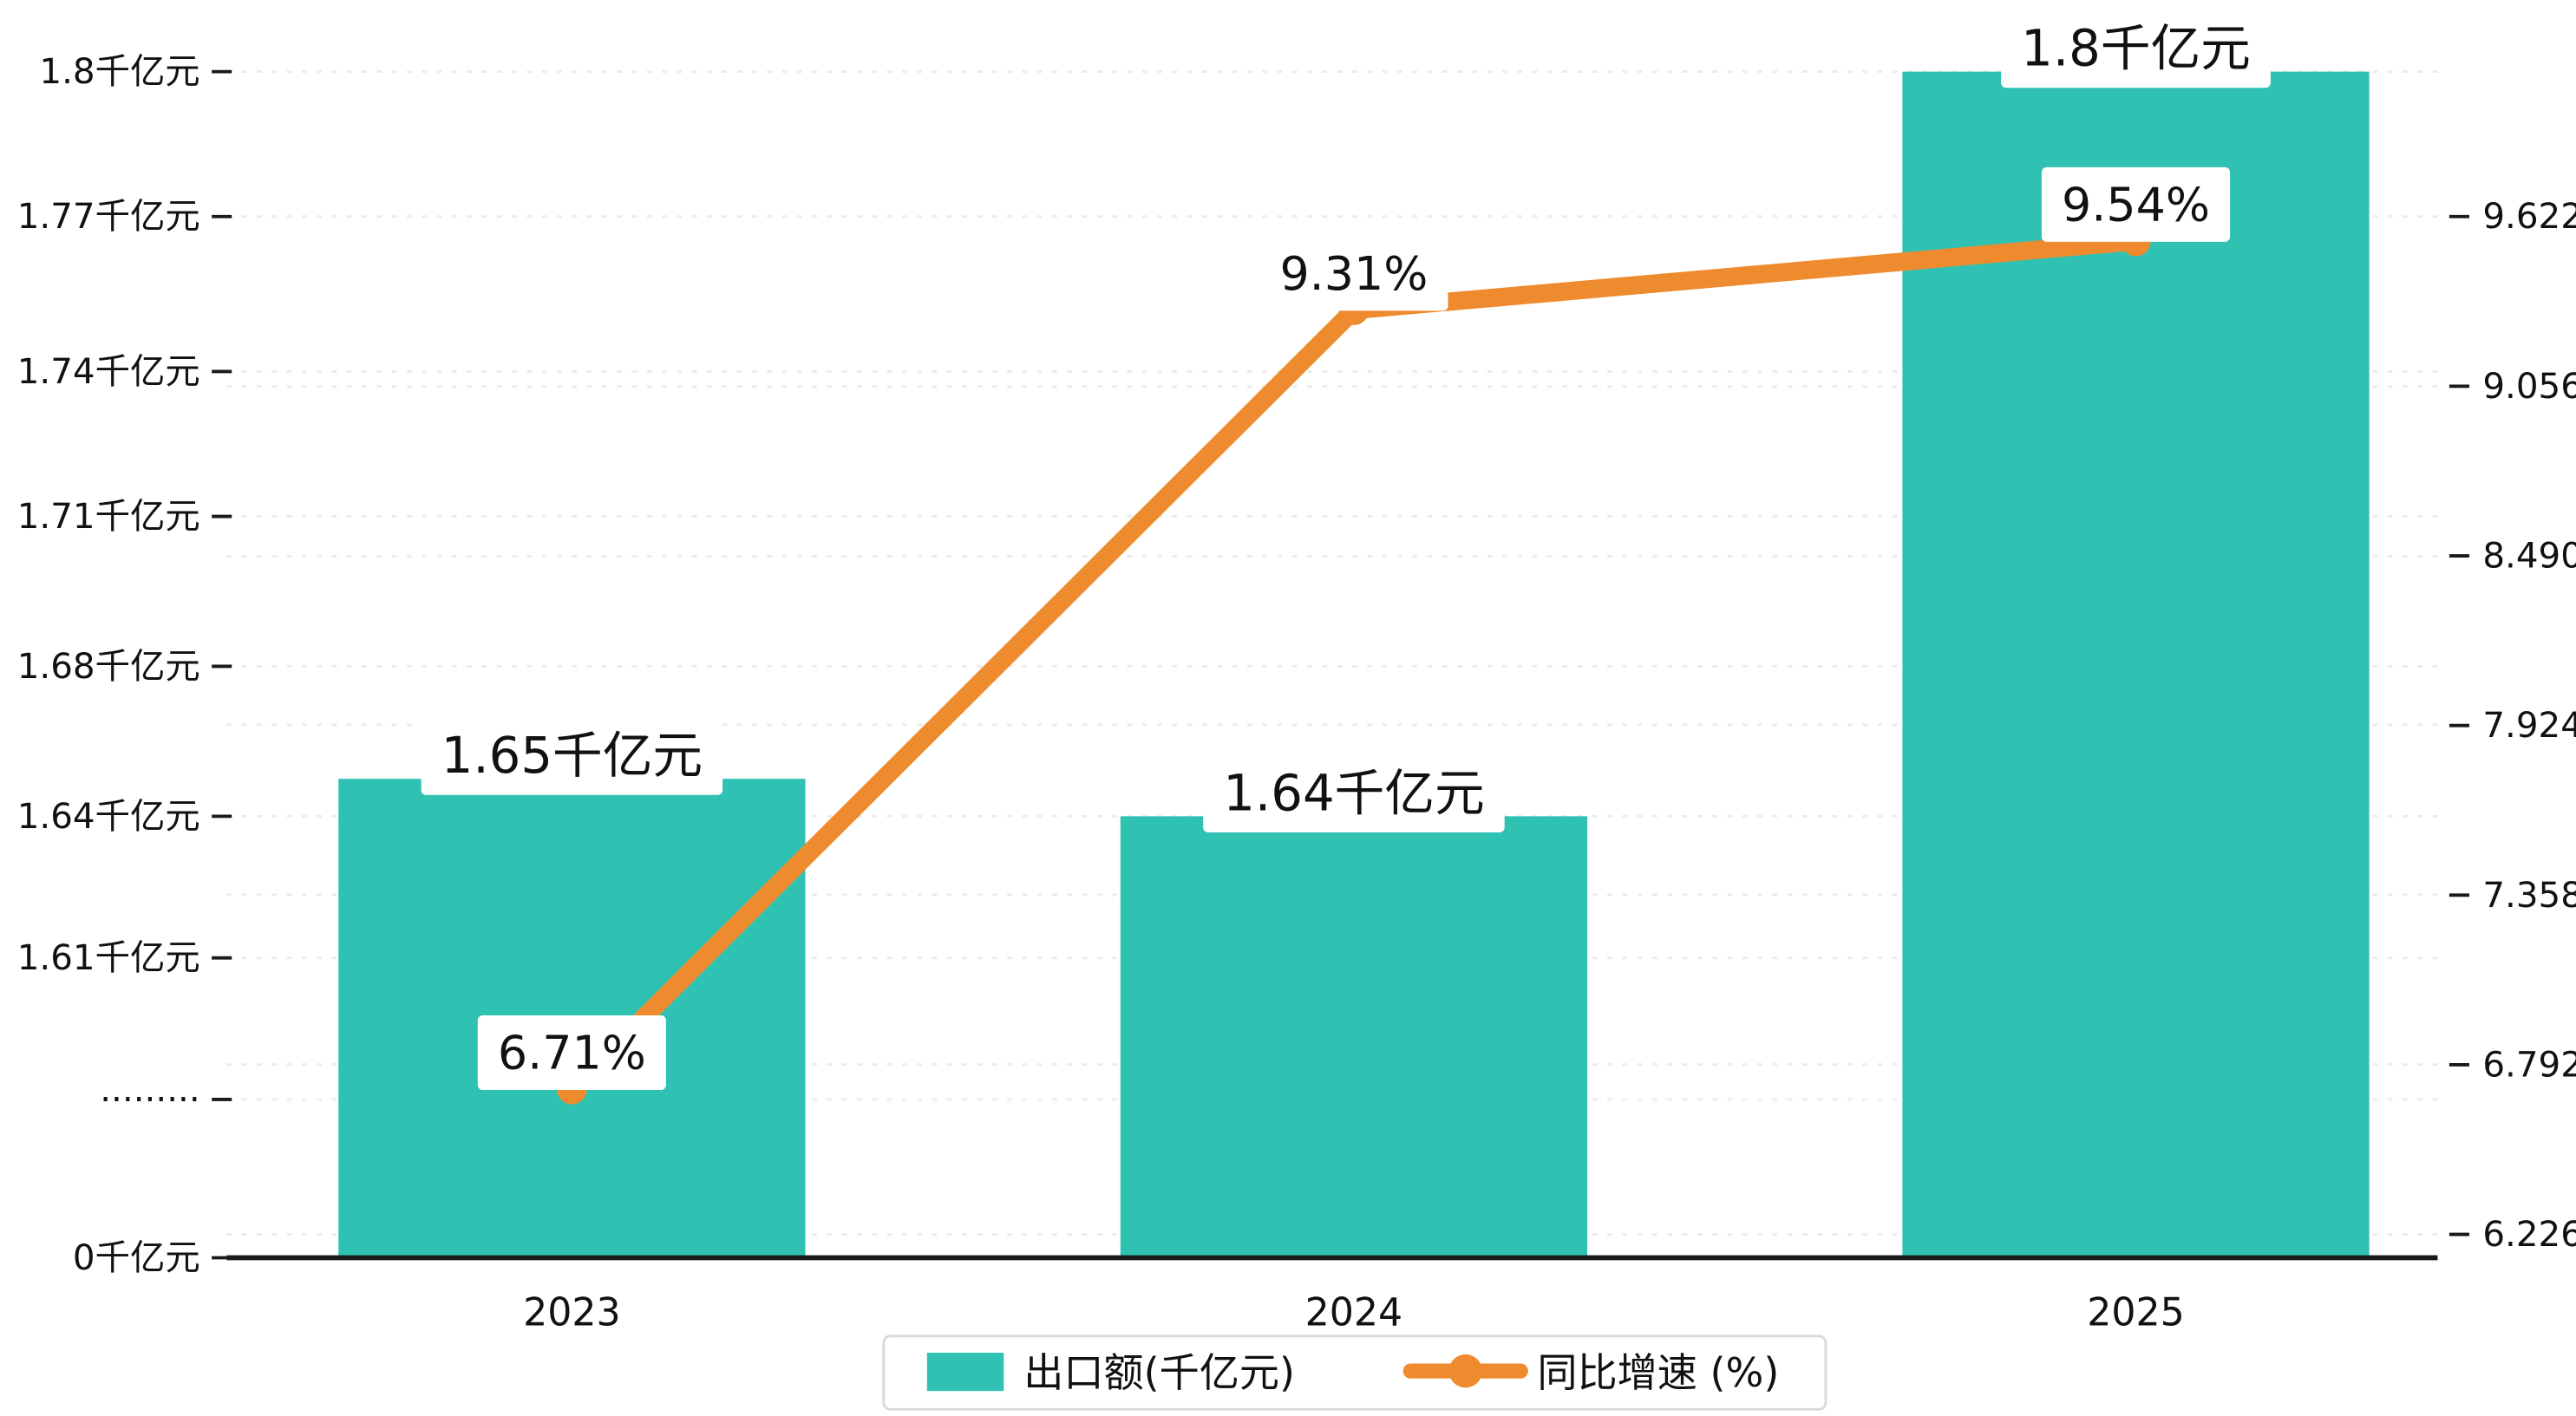  I want to click on right-axis-tick-label: 8.490, so click(2529, 556).